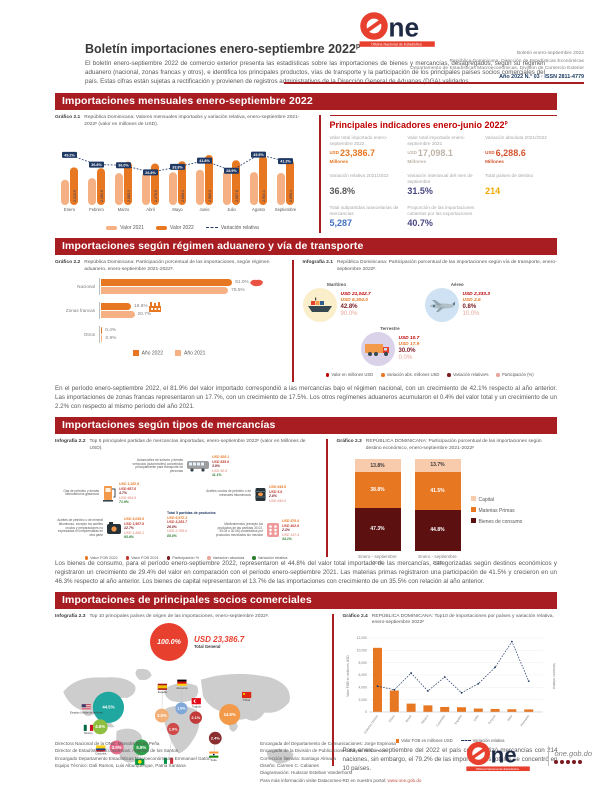 This screenshot has width=612, height=792. I want to click on plane-icon, so click(442, 306).